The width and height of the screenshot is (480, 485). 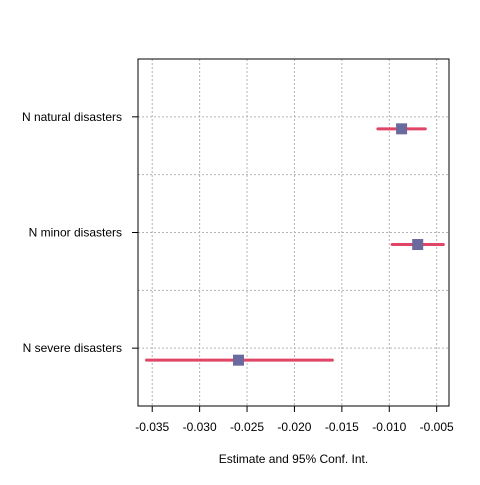 I want to click on y-category-label: N natural disasters, so click(x=72, y=117).